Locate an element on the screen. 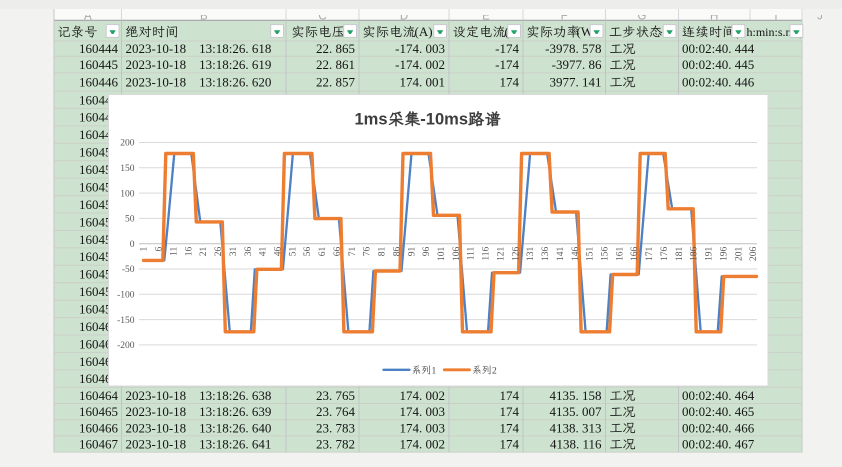 The image size is (842, 467). svg-text: G is located at coordinates (642, 17).